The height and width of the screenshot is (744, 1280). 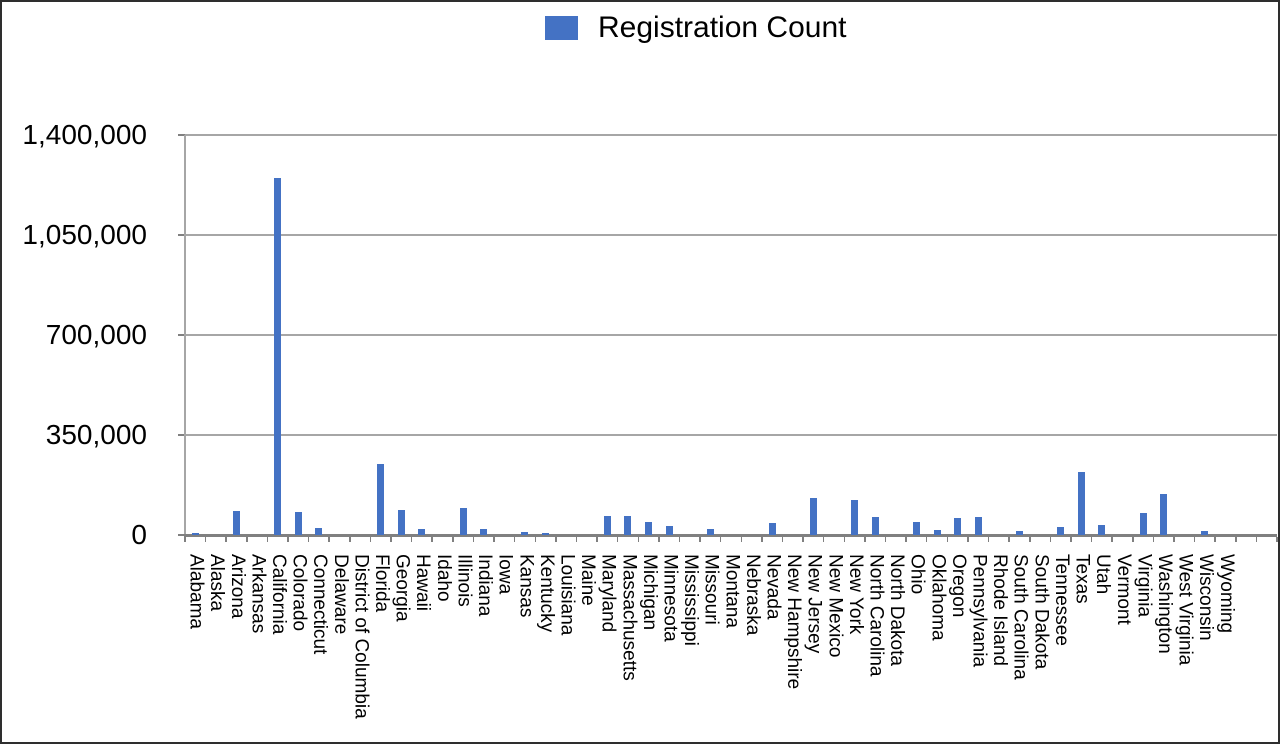 What do you see at coordinates (835, 606) in the screenshot?
I see `x-axis-label-new-mexico: New Mexico` at bounding box center [835, 606].